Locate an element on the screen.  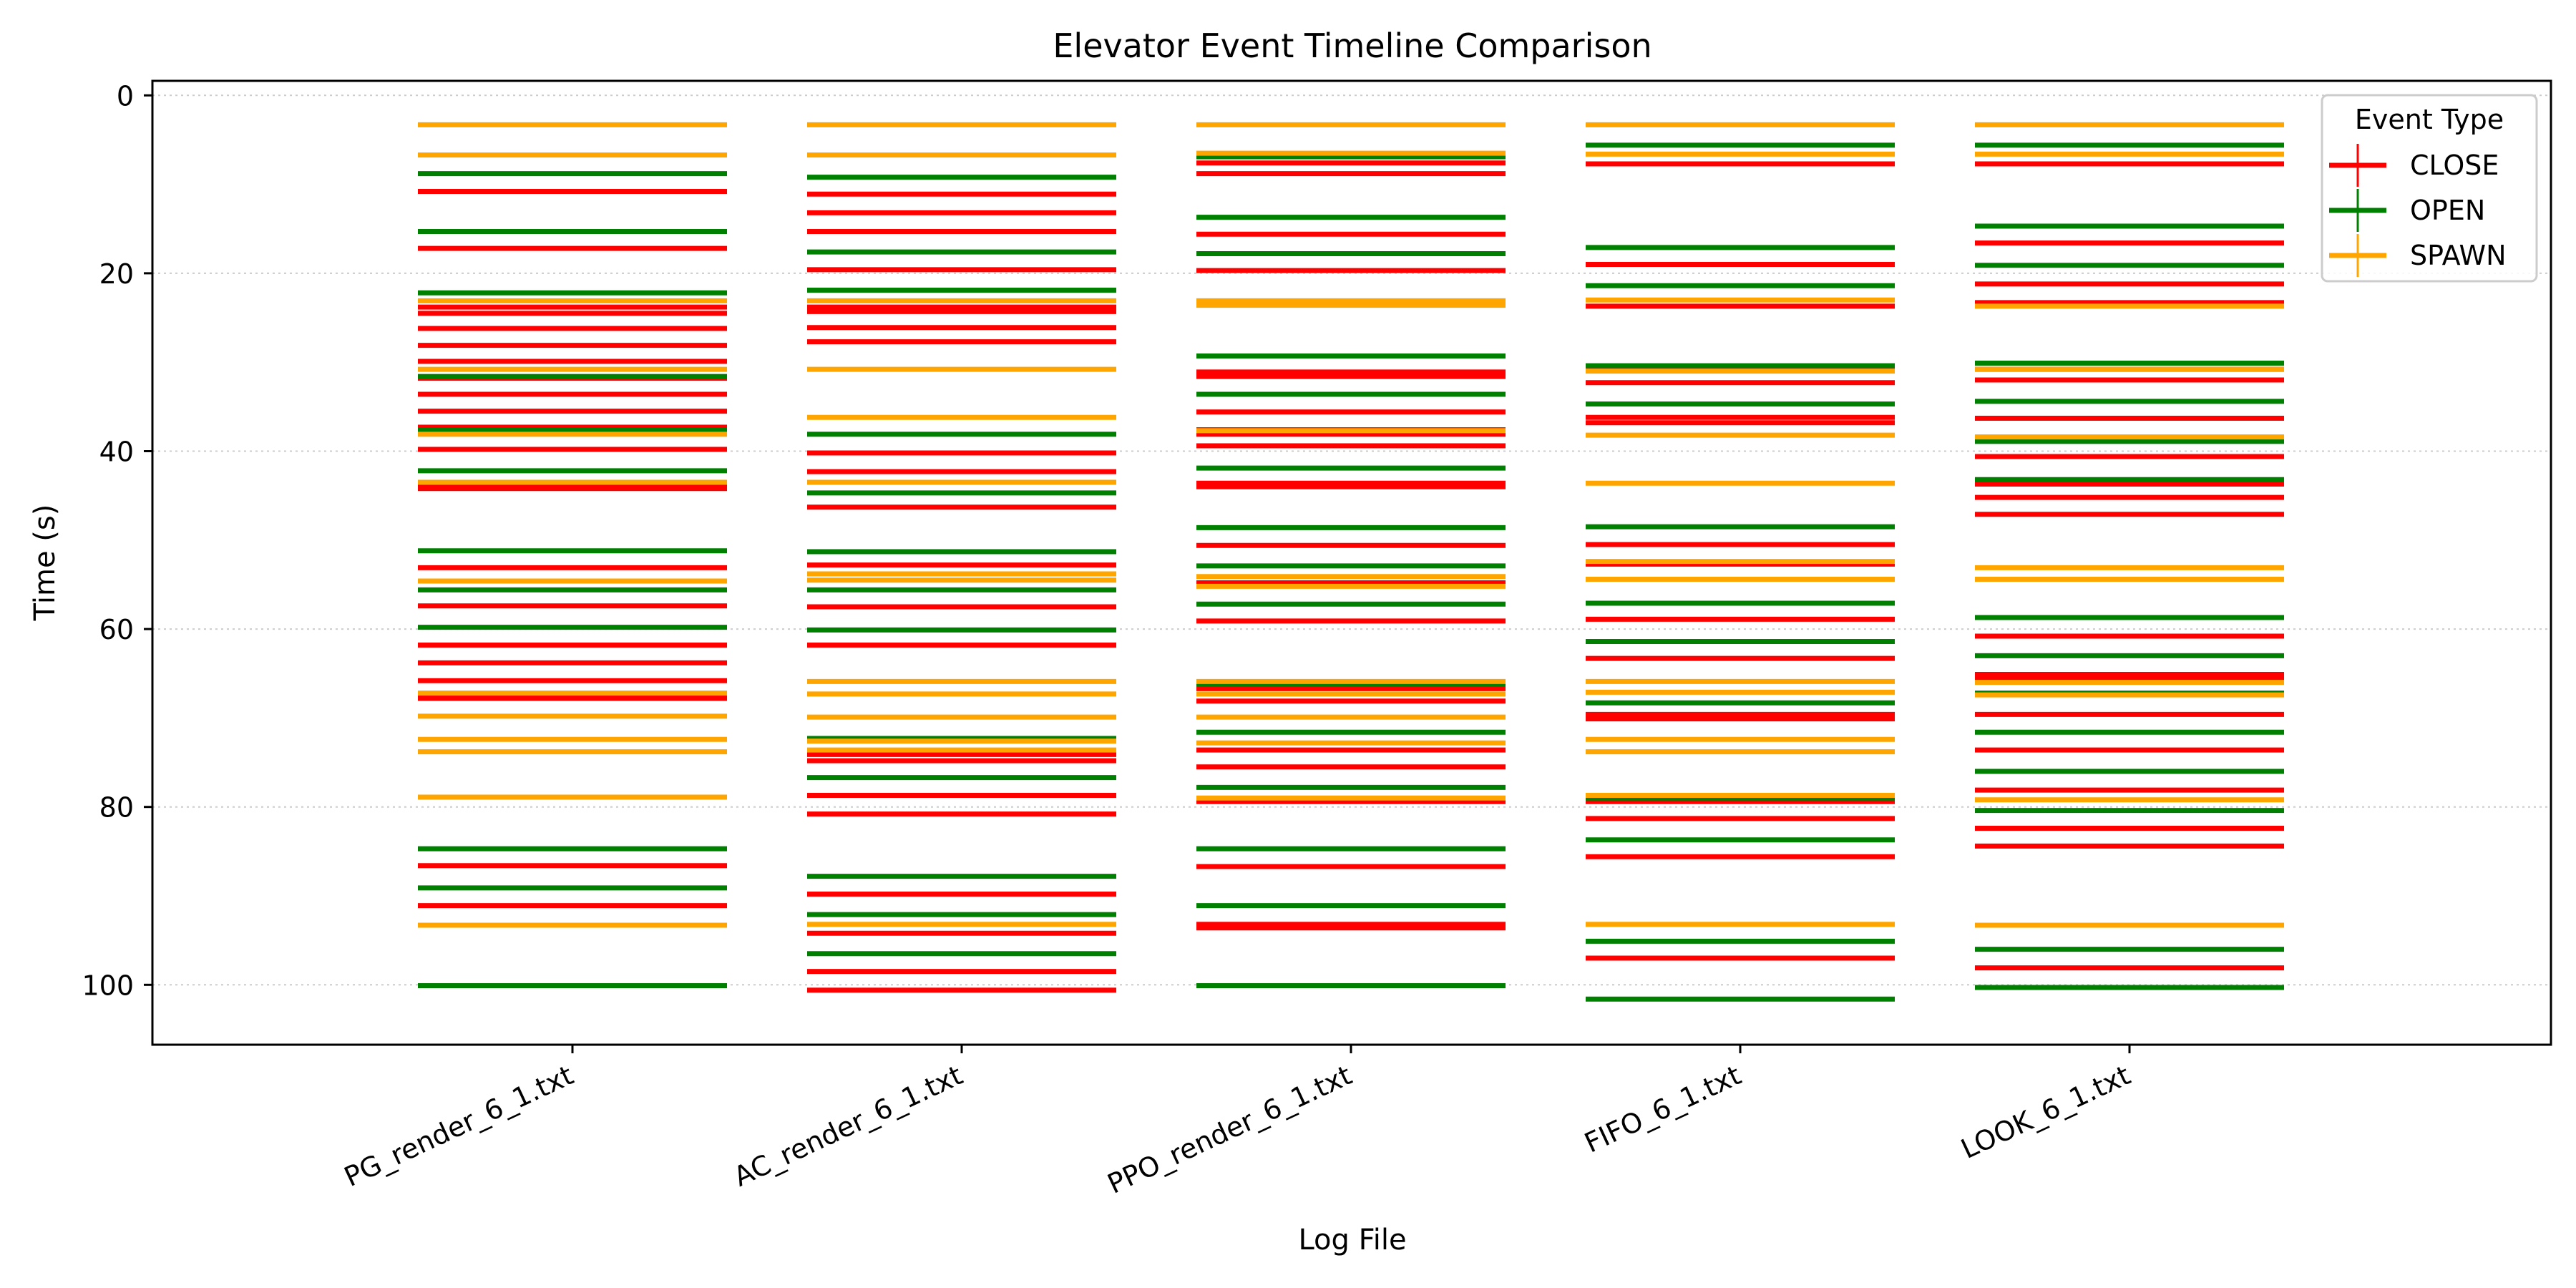
legend: Event Type CLOSE OPEN SPAWN is located at coordinates (2429, 188).